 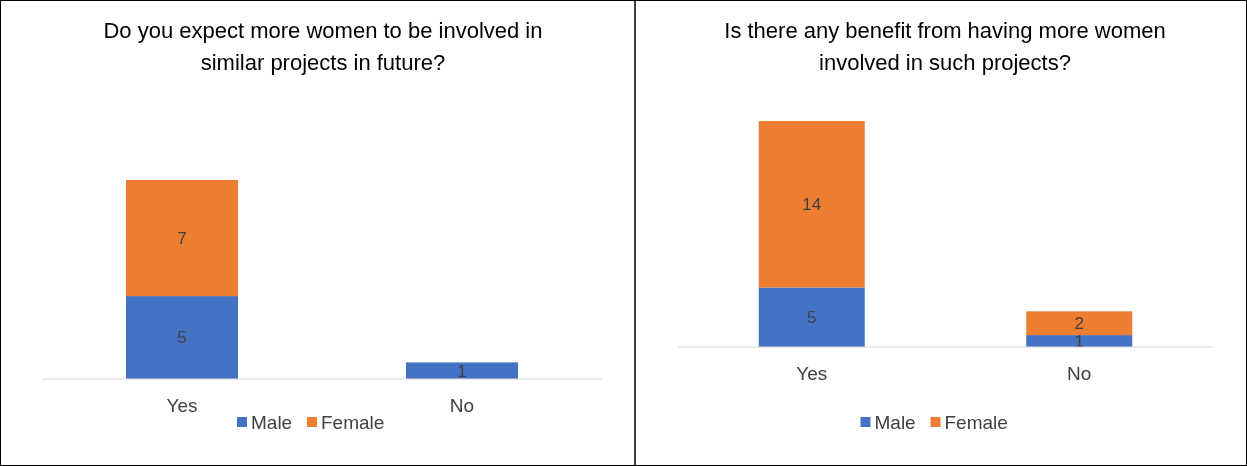 What do you see at coordinates (323, 46) in the screenshot?
I see `chart-title: Do you expect more women to be involved in similar projects in future?` at bounding box center [323, 46].